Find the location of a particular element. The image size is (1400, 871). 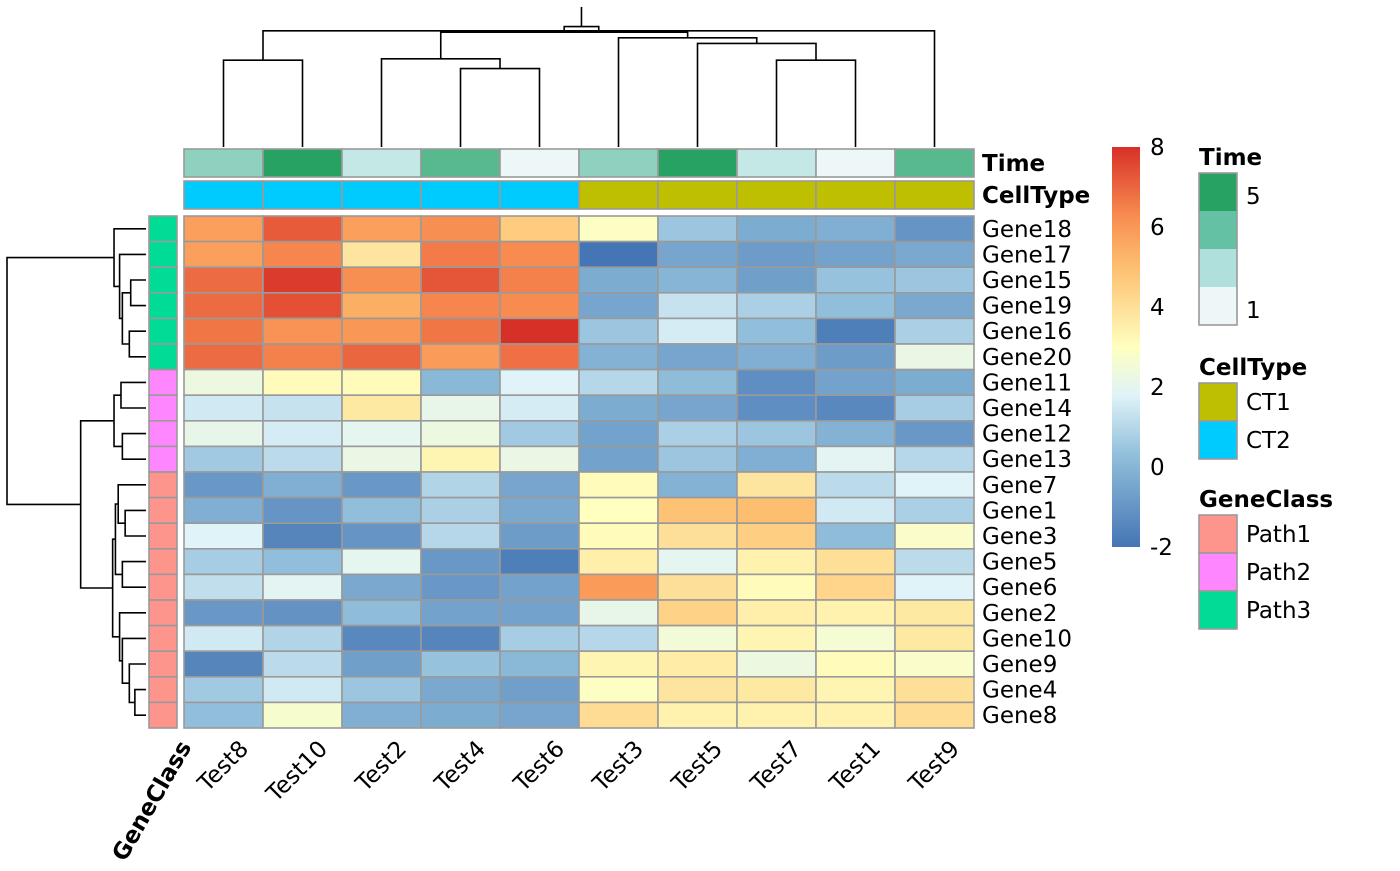

heatmap-cell-Gene11-Test3 is located at coordinates (618, 382).